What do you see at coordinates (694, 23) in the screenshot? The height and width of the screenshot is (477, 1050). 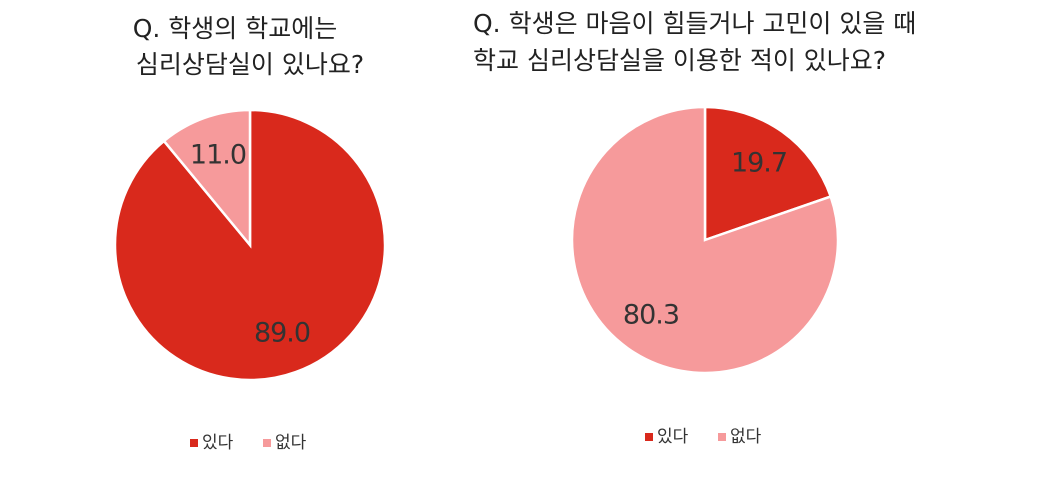 I see `chart-title: Q. 학생은 마음이 힘들거나 고민이 있을 때` at bounding box center [694, 23].